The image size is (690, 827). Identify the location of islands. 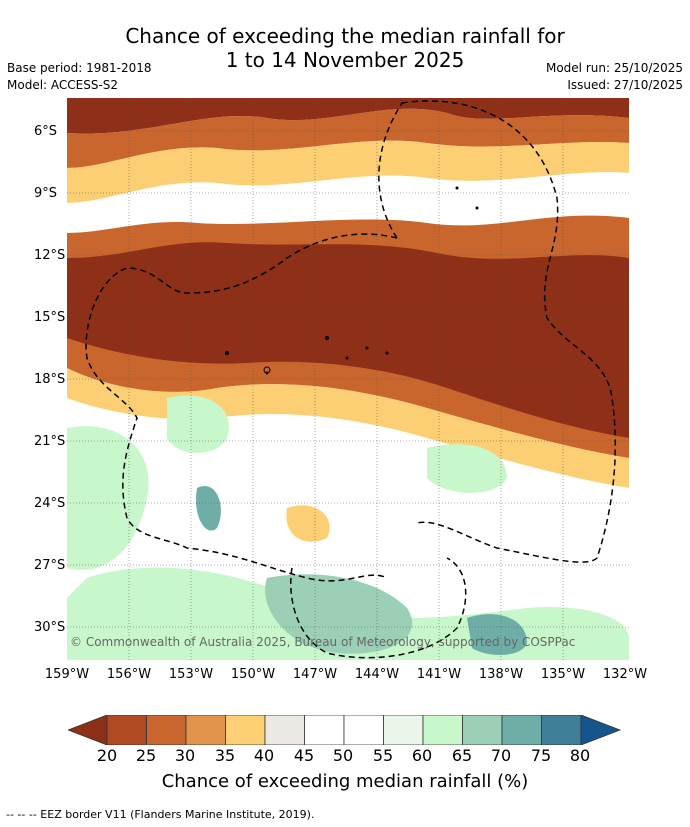
(352, 280).